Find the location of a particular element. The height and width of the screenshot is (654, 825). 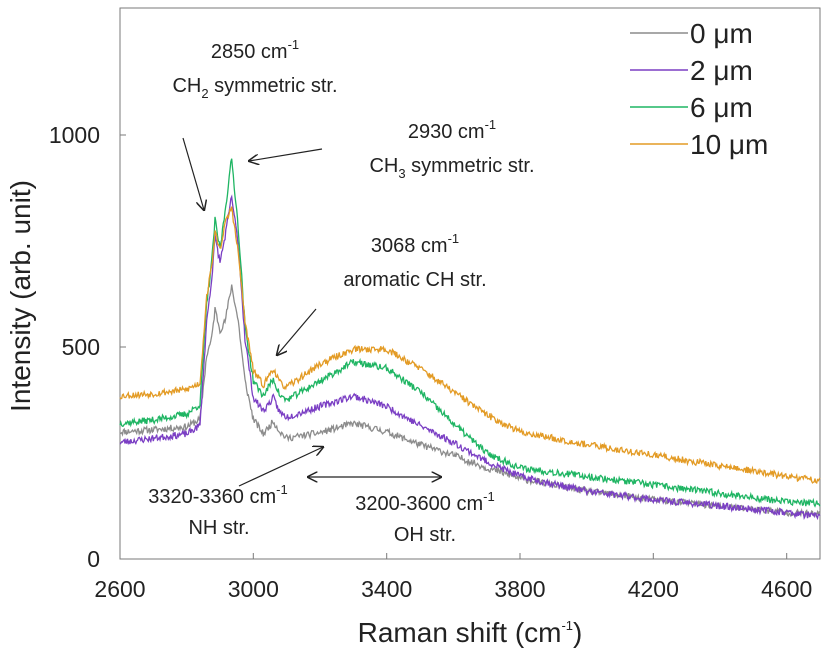

y-tick-label: 500 is located at coordinates (81, 347).